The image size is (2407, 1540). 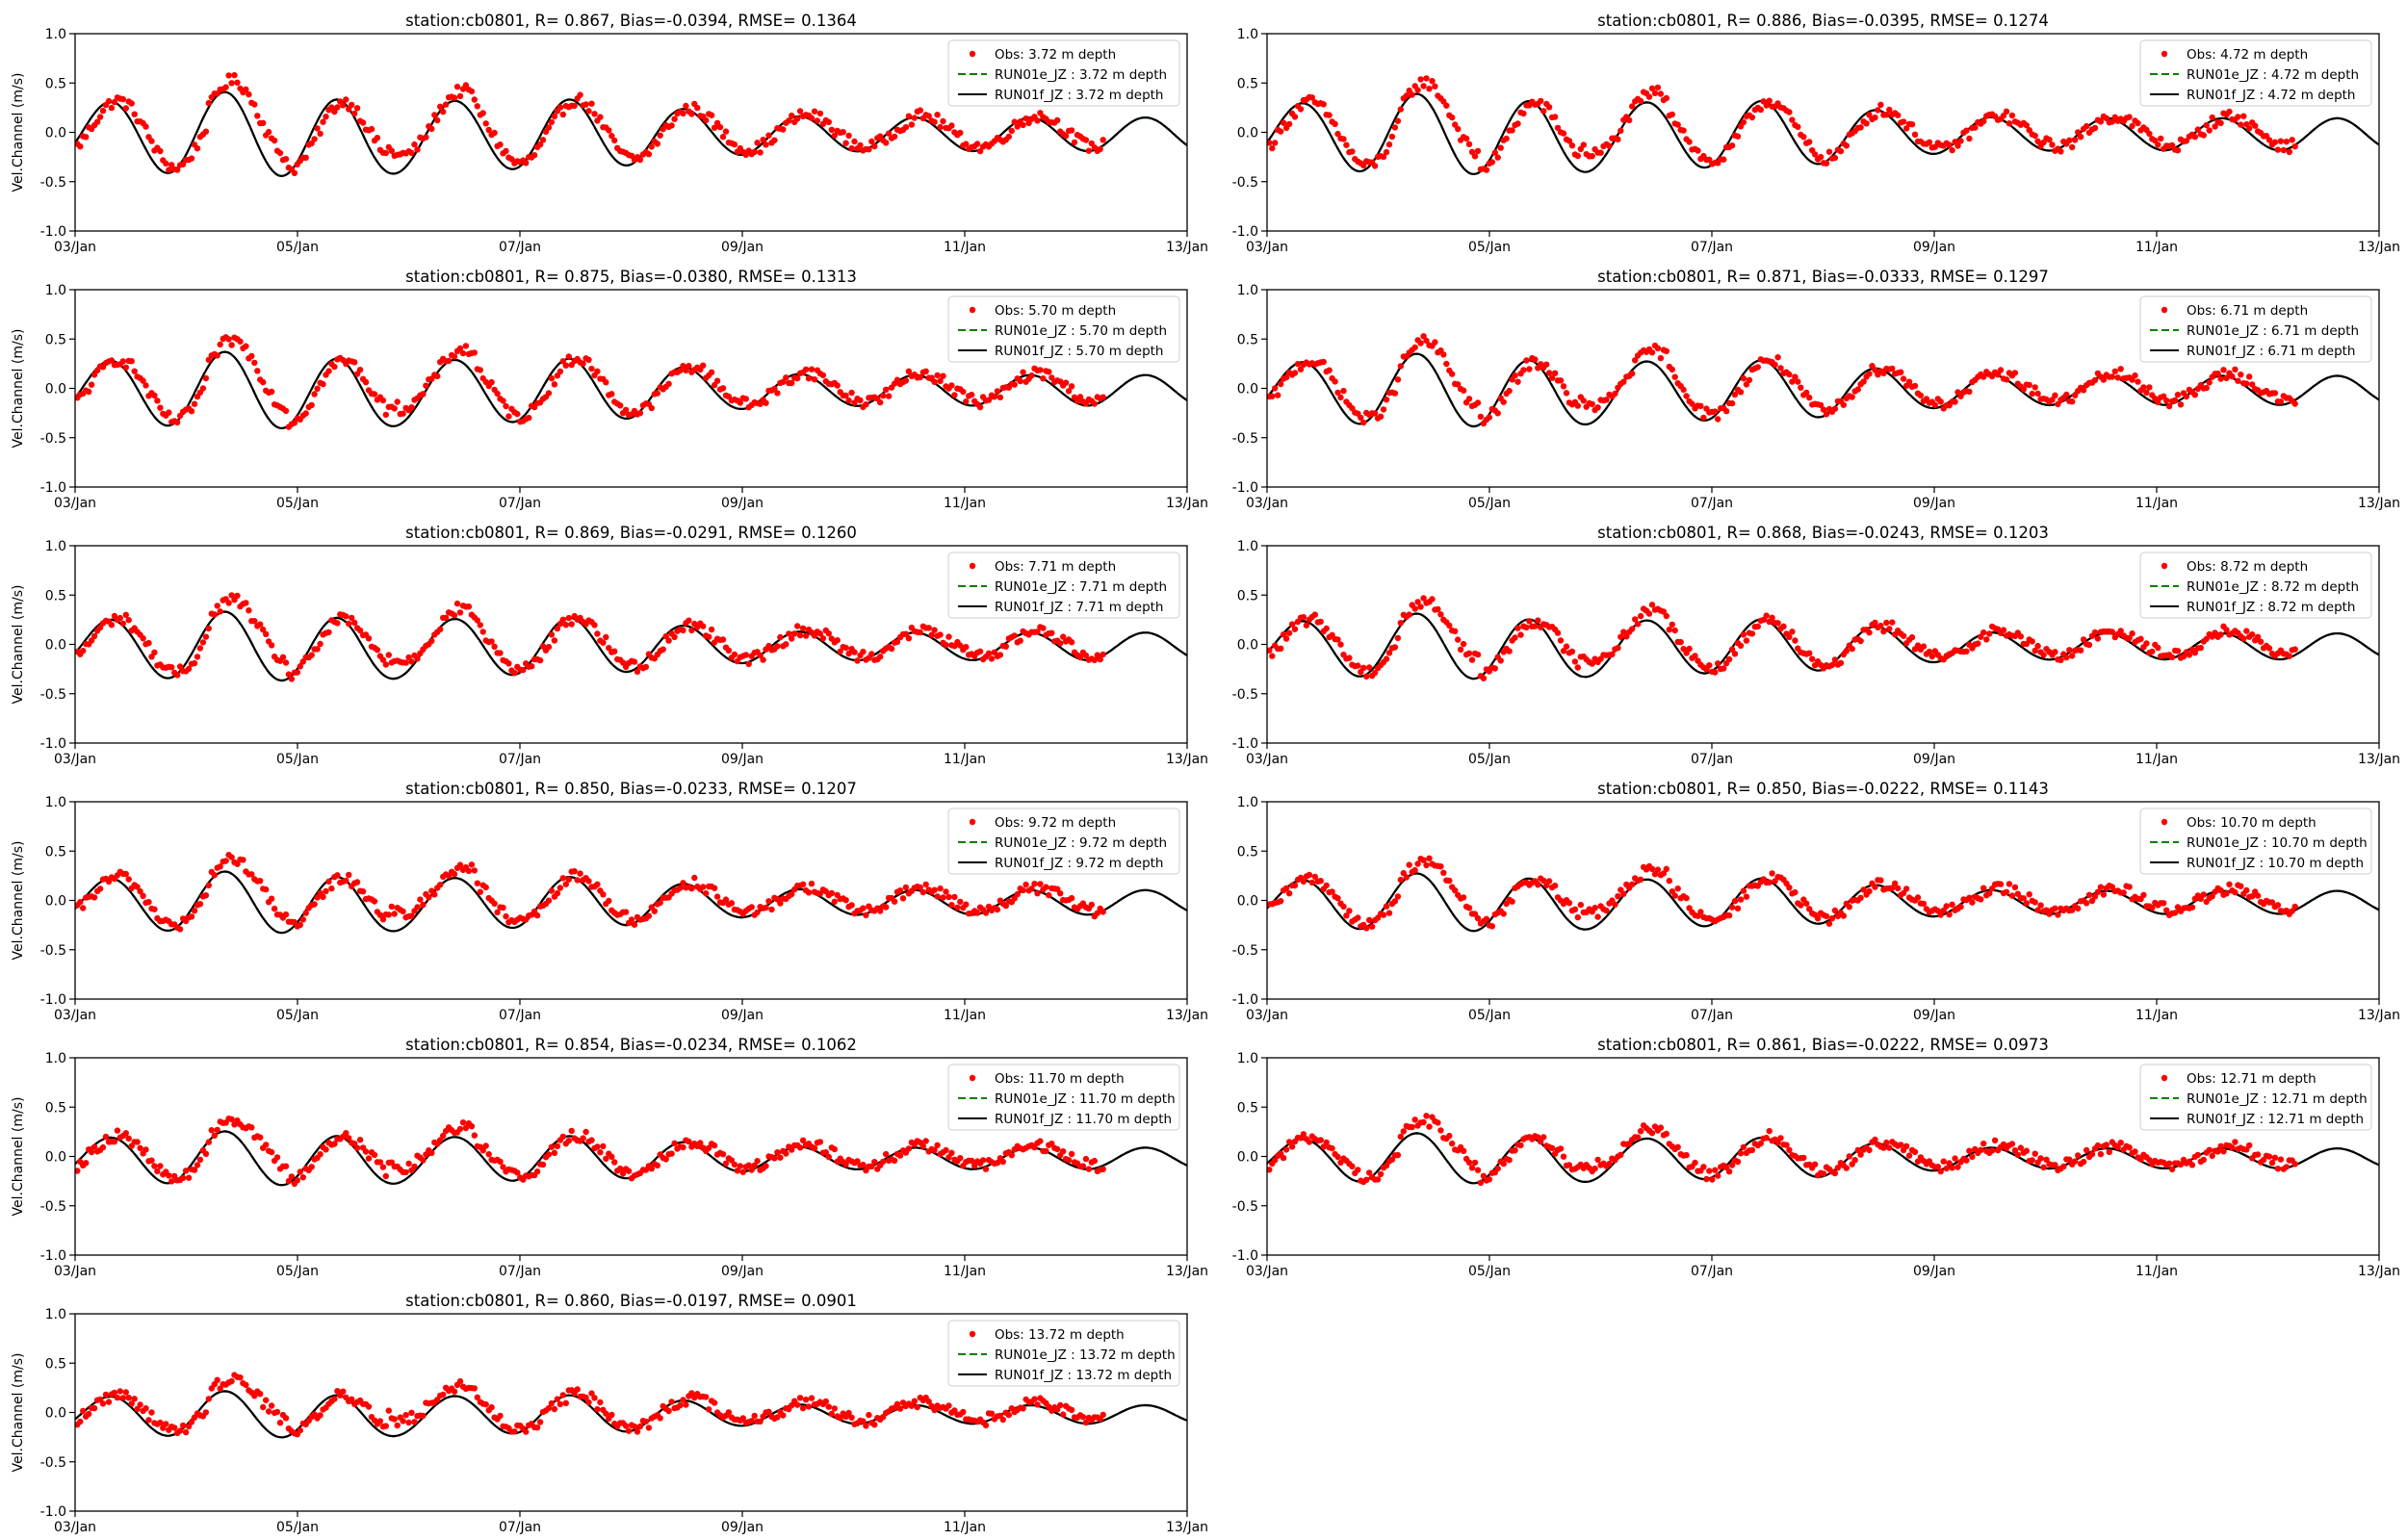 I want to click on data-layer, so click(x=631, y=1405).